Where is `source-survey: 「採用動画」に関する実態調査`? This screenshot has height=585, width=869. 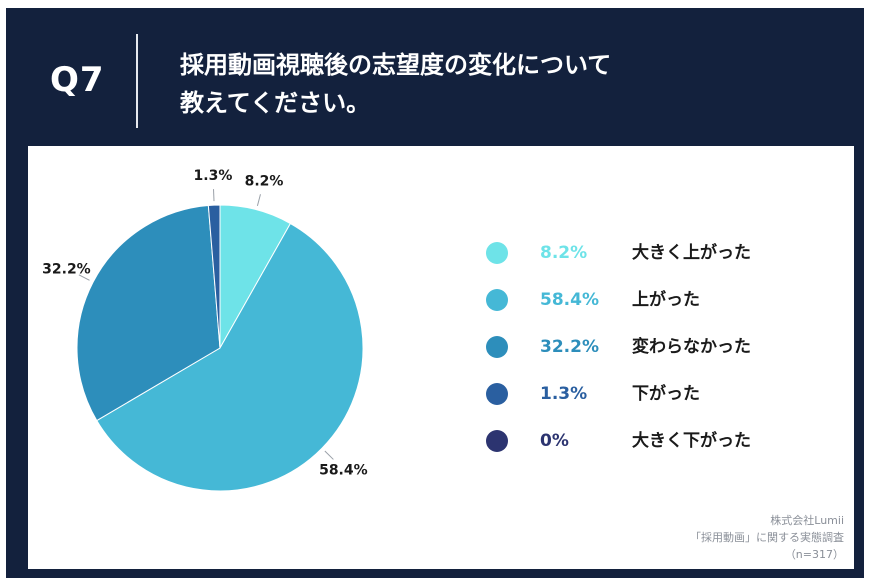 source-survey: 「採用動画」に関する実態調査 is located at coordinates (767, 537).